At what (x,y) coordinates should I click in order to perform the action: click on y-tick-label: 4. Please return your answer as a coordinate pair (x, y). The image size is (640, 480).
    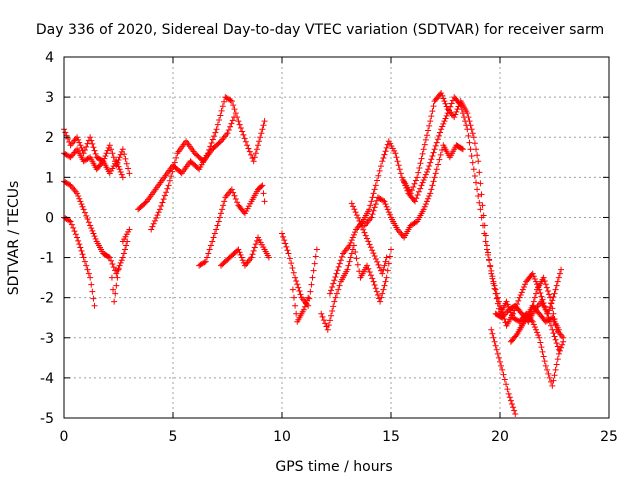
    Looking at the image, I should click on (49, 58).